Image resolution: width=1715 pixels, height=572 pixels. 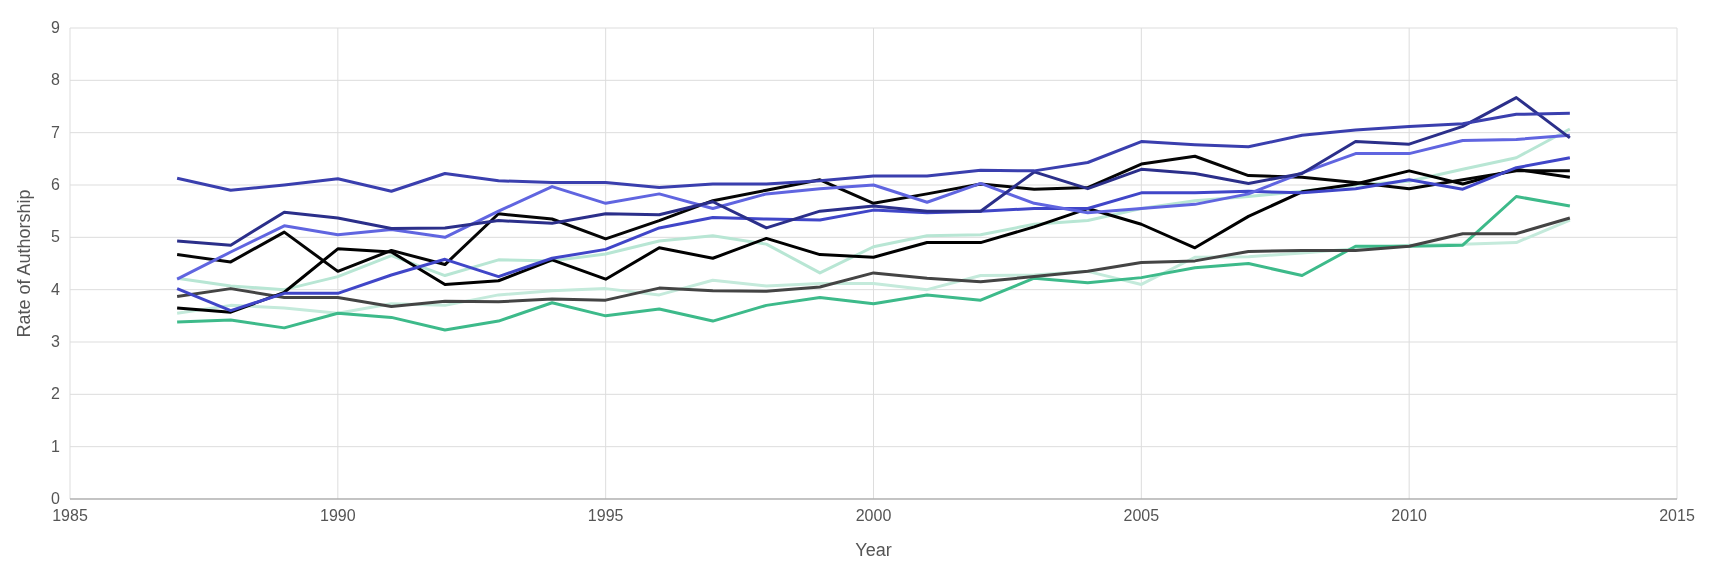 What do you see at coordinates (873, 515) in the screenshot?
I see `x-tick-label: 2000` at bounding box center [873, 515].